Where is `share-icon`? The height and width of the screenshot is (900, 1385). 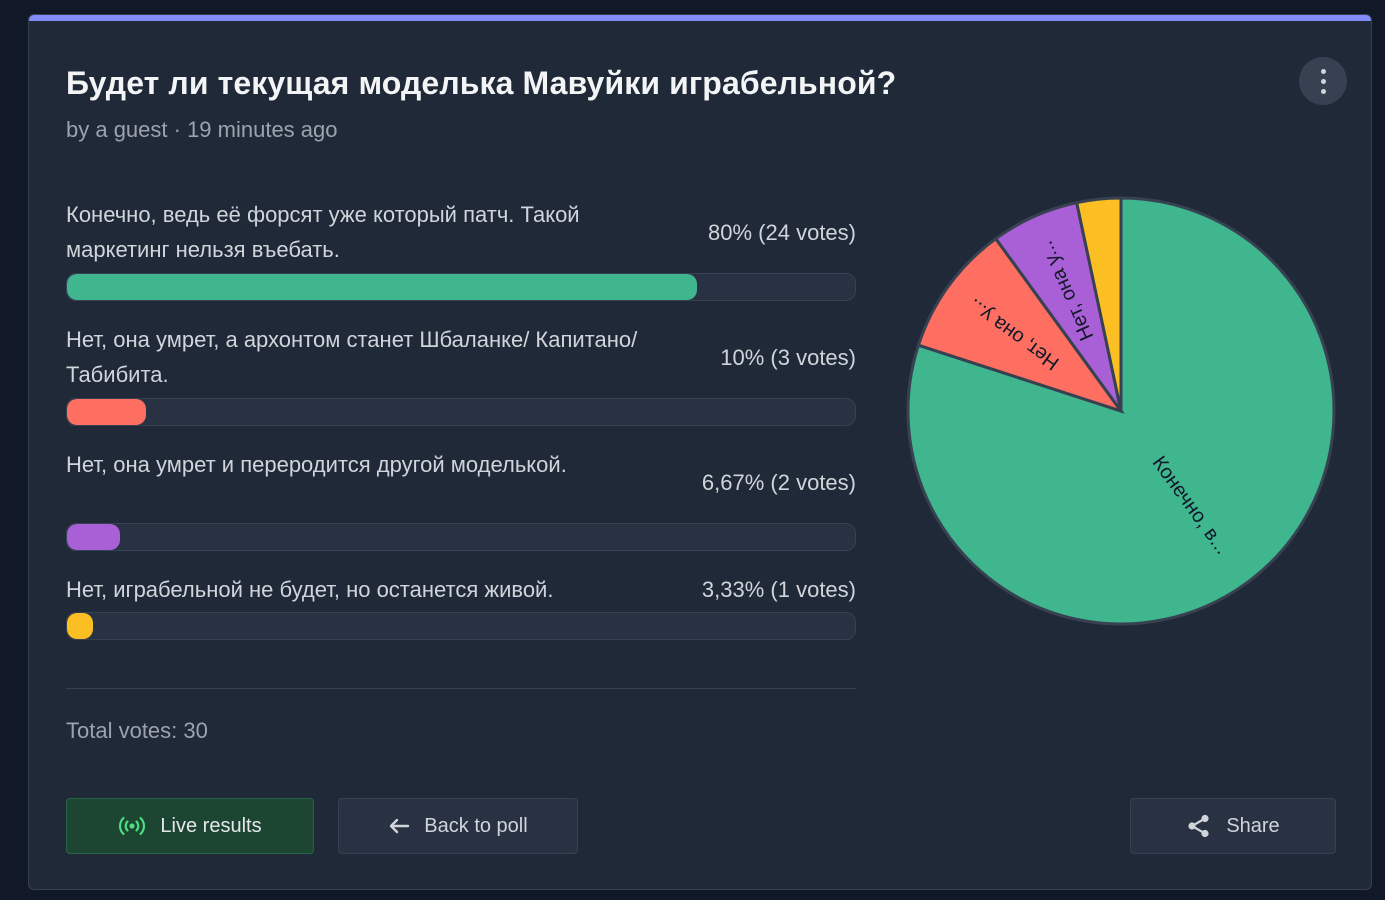
share-icon is located at coordinates (1199, 826).